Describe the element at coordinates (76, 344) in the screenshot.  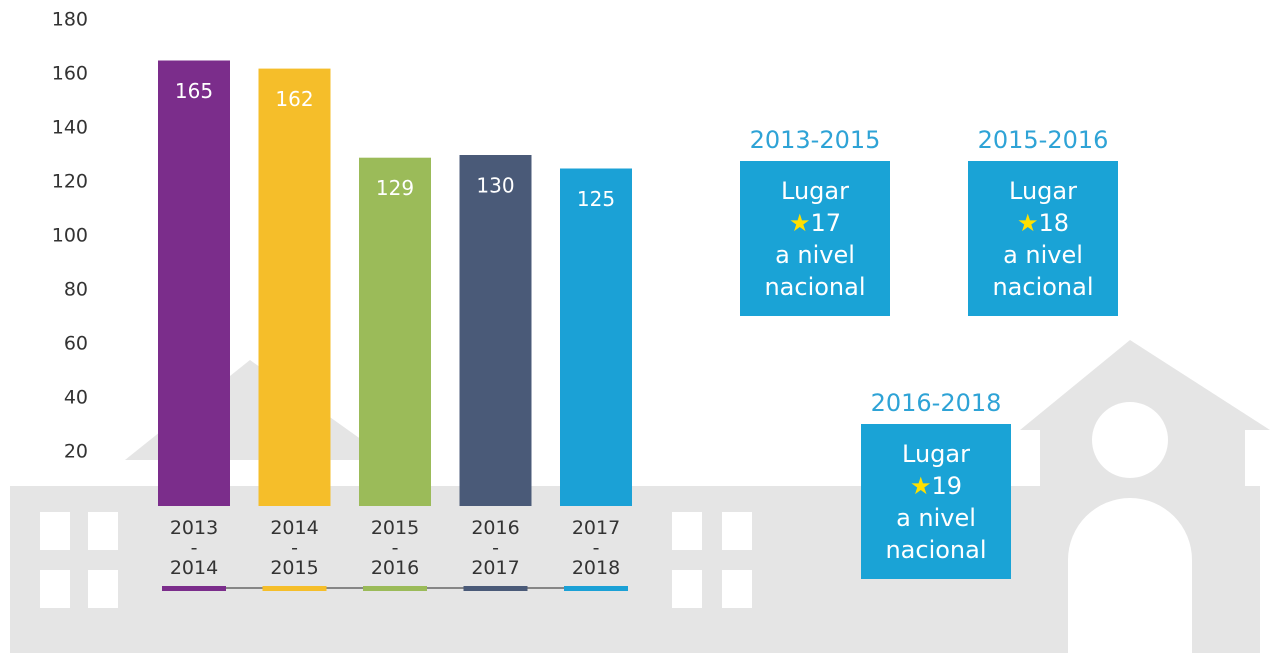
I see `y-tick-label: 60` at that location.